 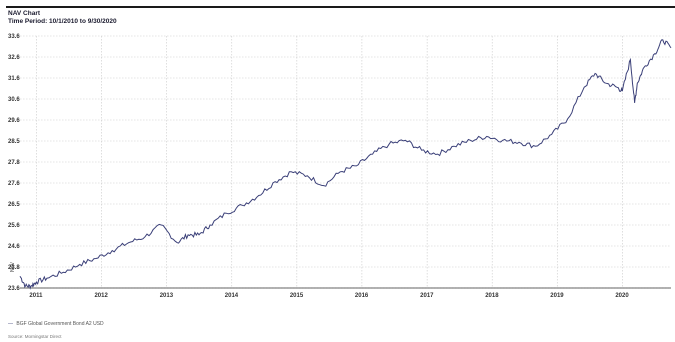 I want to click on y-tick-label: 27.8, so click(x=14, y=163).